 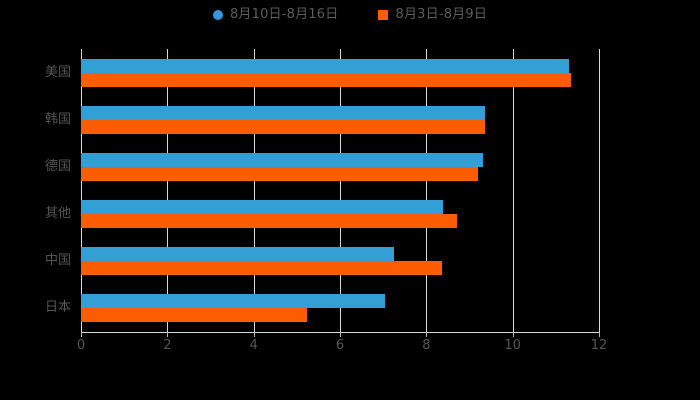 I want to click on chart-legend: 8月10日-8月16日 8月3日-8月9日, so click(x=350, y=14).